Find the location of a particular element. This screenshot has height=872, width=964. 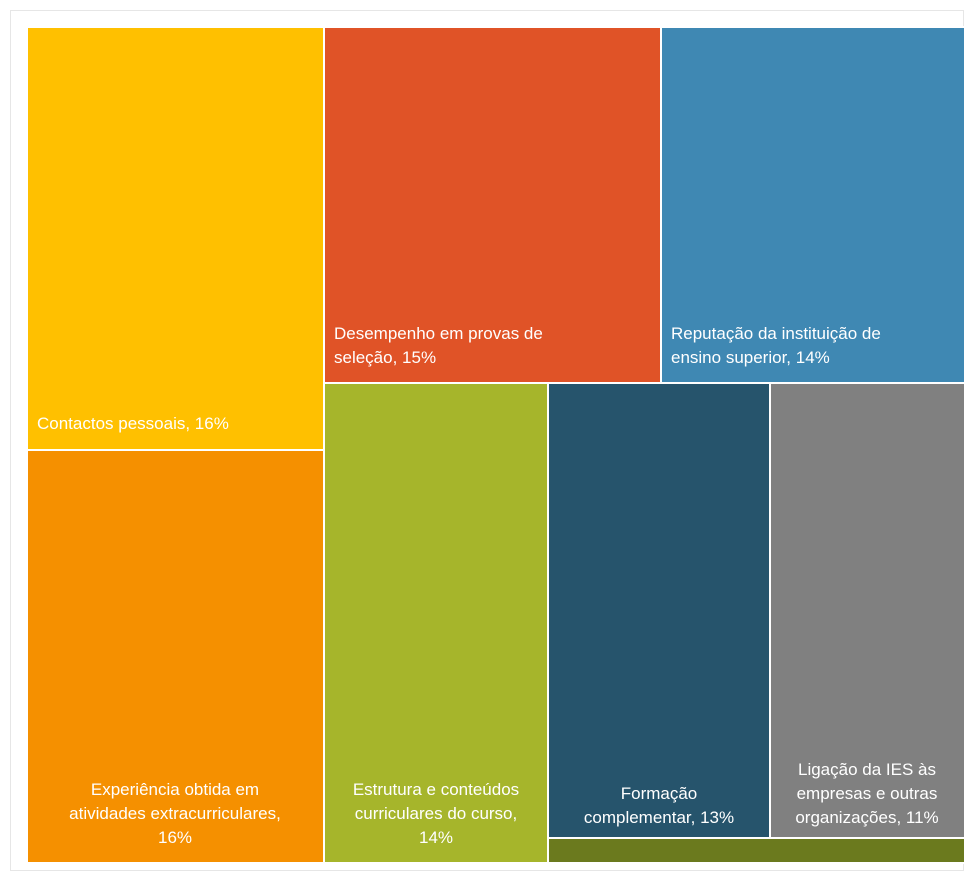

treemap-tile-label-line: atividades extracurriculares, is located at coordinates (175, 813).